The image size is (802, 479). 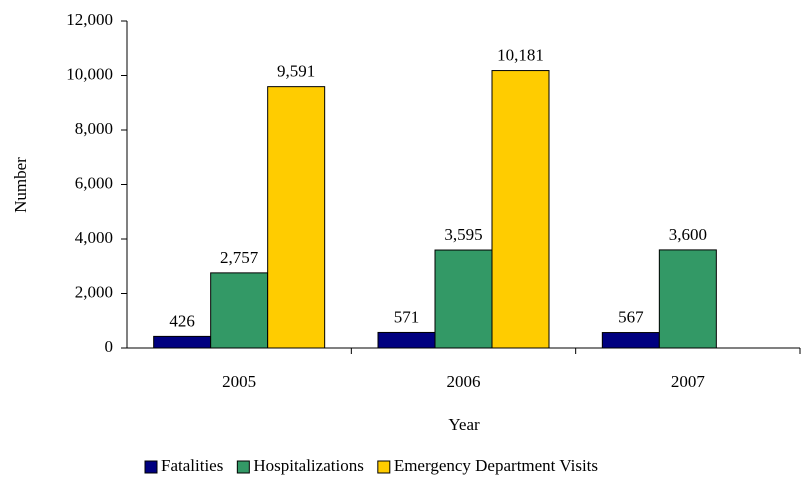 I want to click on value-label: 9,591, so click(x=296, y=71).